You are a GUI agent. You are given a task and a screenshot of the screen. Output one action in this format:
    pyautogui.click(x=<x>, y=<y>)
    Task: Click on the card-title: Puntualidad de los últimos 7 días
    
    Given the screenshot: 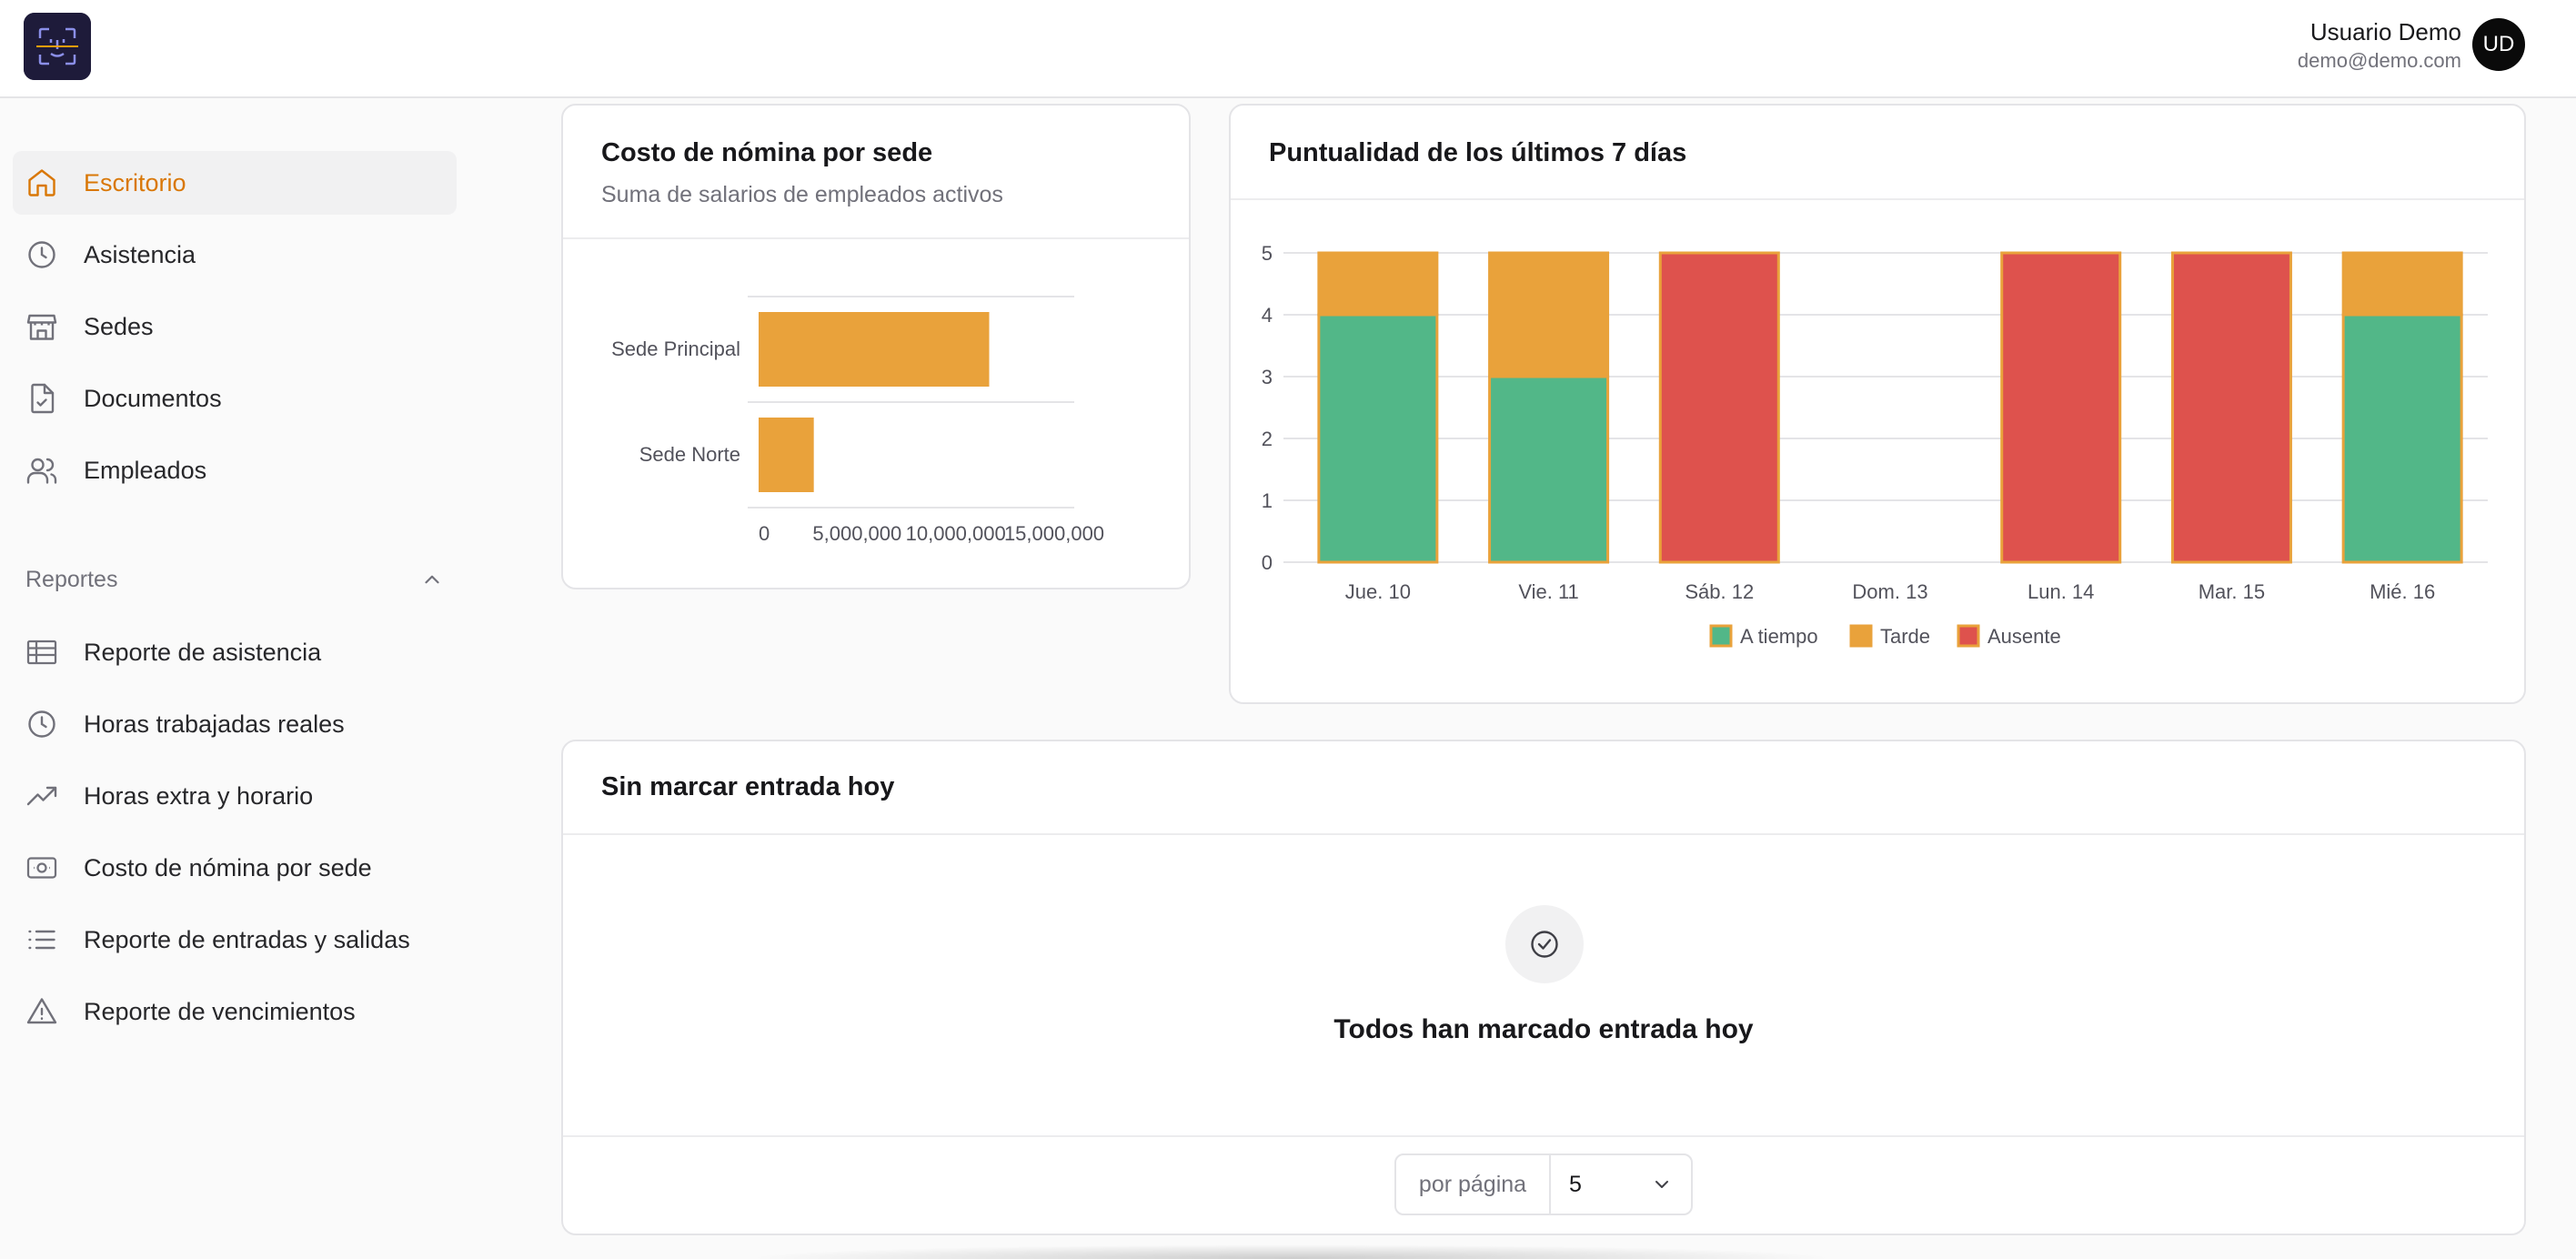 What is the action you would take?
    pyautogui.click(x=1478, y=152)
    